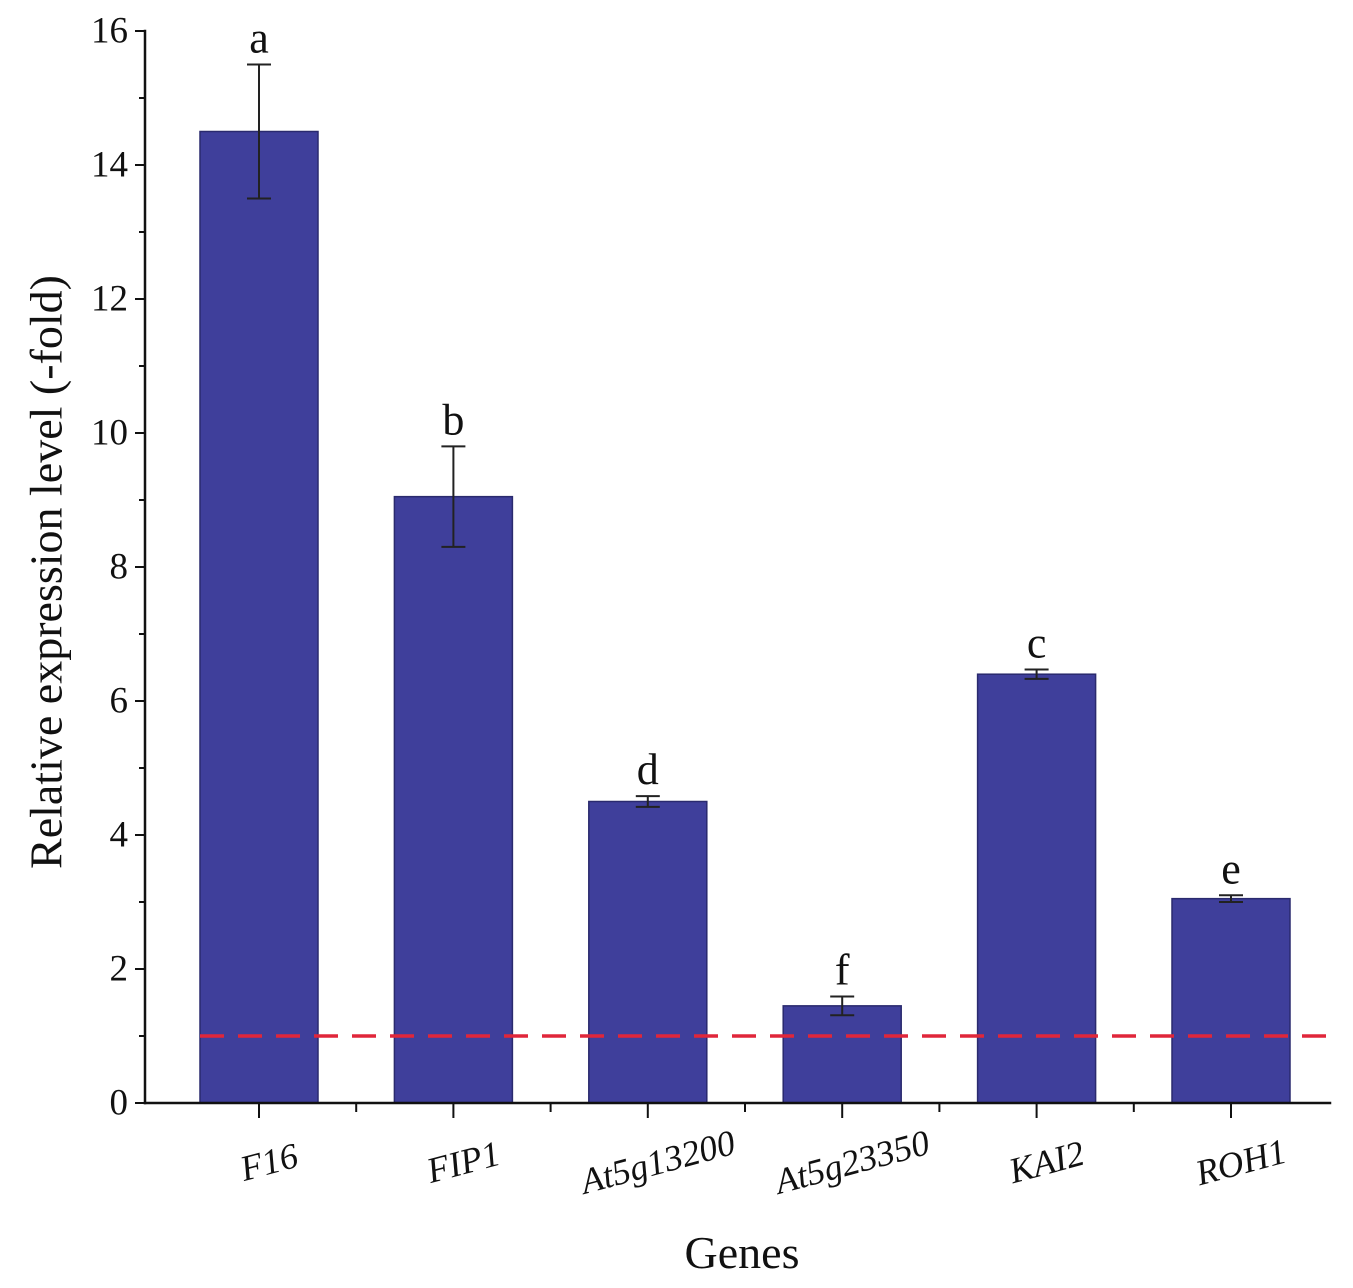  What do you see at coordinates (1036, 888) in the screenshot?
I see `bar-kai2` at bounding box center [1036, 888].